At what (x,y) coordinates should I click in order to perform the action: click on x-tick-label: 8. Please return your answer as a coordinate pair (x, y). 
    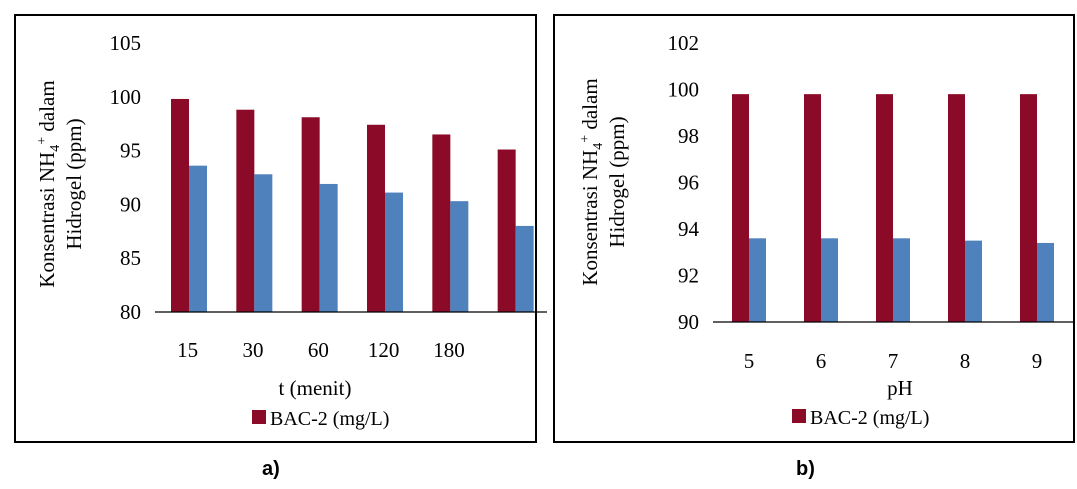
    Looking at the image, I should click on (965, 361).